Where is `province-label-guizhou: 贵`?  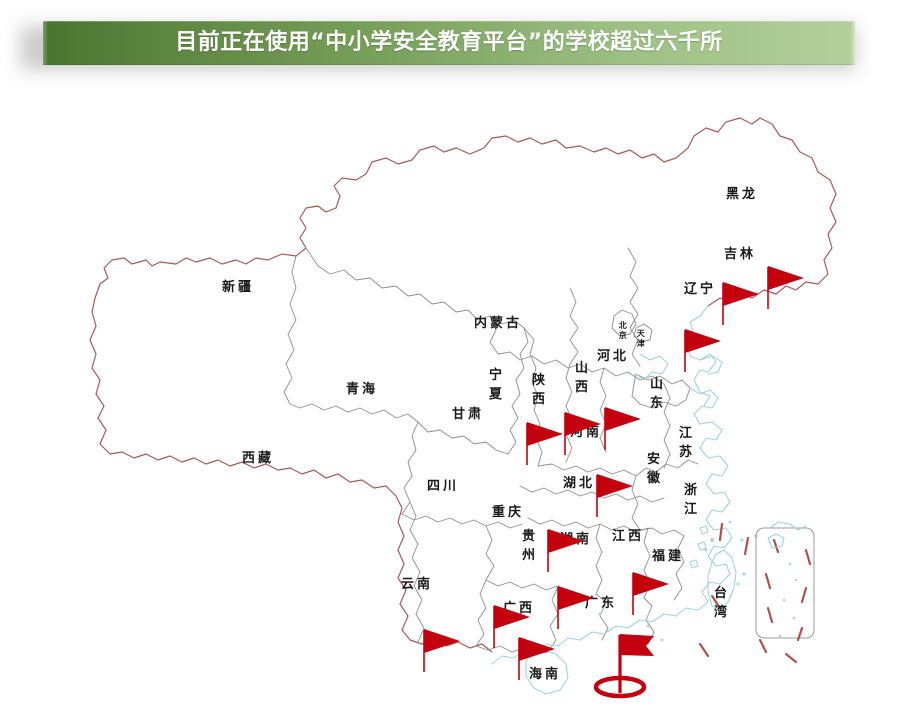
province-label-guizhou: 贵 is located at coordinates (530, 536).